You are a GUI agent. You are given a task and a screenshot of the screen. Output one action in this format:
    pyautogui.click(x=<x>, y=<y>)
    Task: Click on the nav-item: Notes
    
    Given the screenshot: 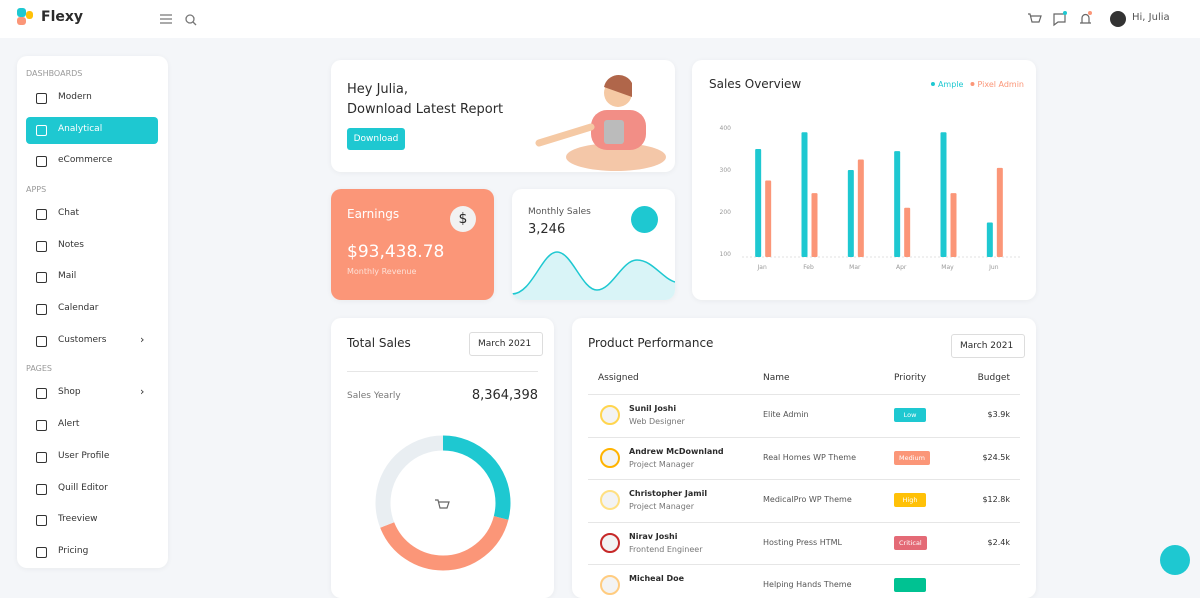 What is the action you would take?
    pyautogui.click(x=71, y=244)
    